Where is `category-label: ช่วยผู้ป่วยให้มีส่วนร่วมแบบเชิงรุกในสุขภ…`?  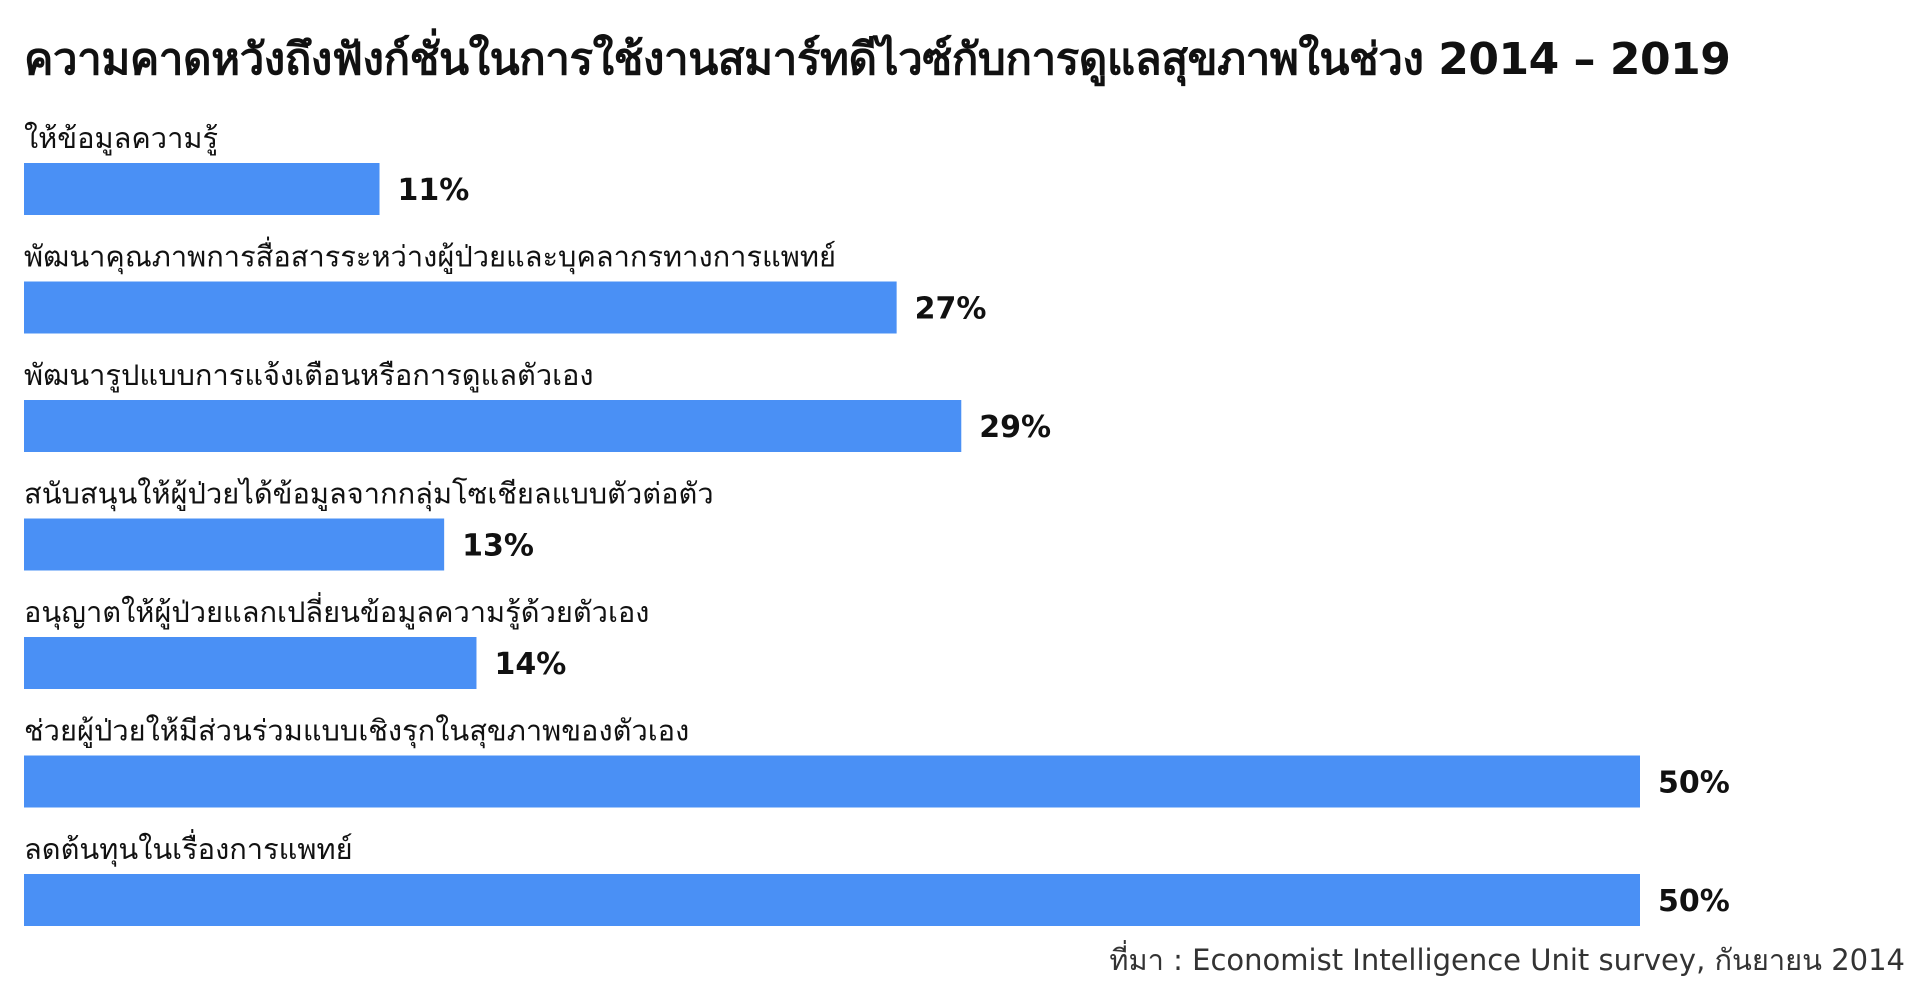 category-label: ช่วยผู้ป่วยให้มีส่วนร่วมแบบเชิงรุกในสุขภ… is located at coordinates (356, 731).